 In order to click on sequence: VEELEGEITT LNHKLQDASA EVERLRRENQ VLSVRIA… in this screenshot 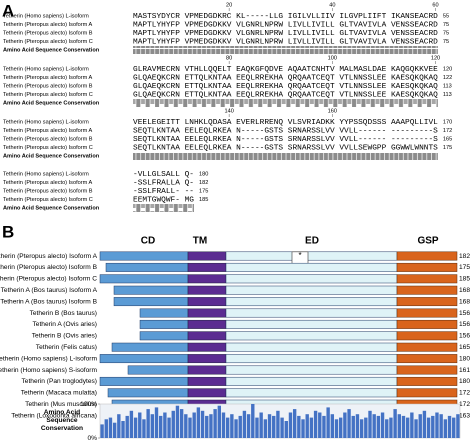, I will do `click(285, 123)`.